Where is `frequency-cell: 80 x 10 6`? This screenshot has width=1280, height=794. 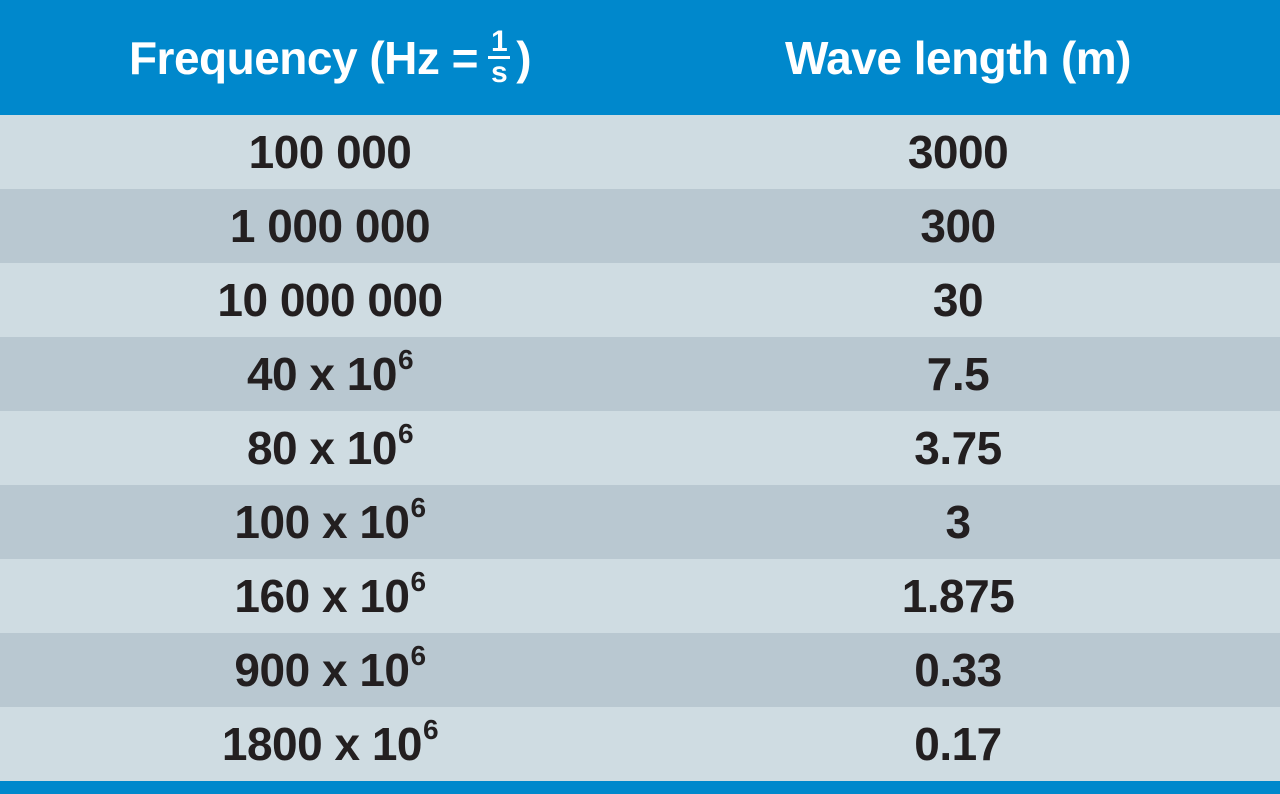 frequency-cell: 80 x 10 6 is located at coordinates (330, 448).